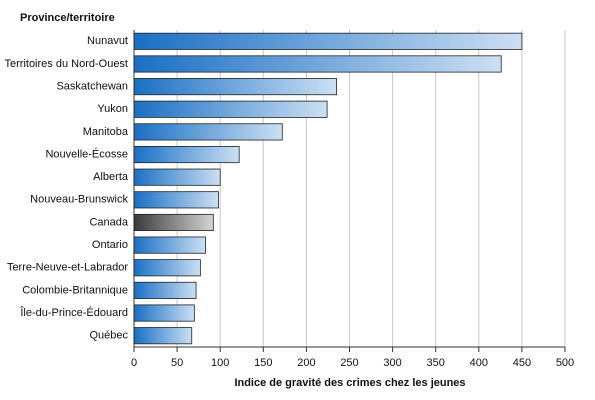 The width and height of the screenshot is (595, 400). I want to click on y-tick-label: Alberta, so click(111, 177).